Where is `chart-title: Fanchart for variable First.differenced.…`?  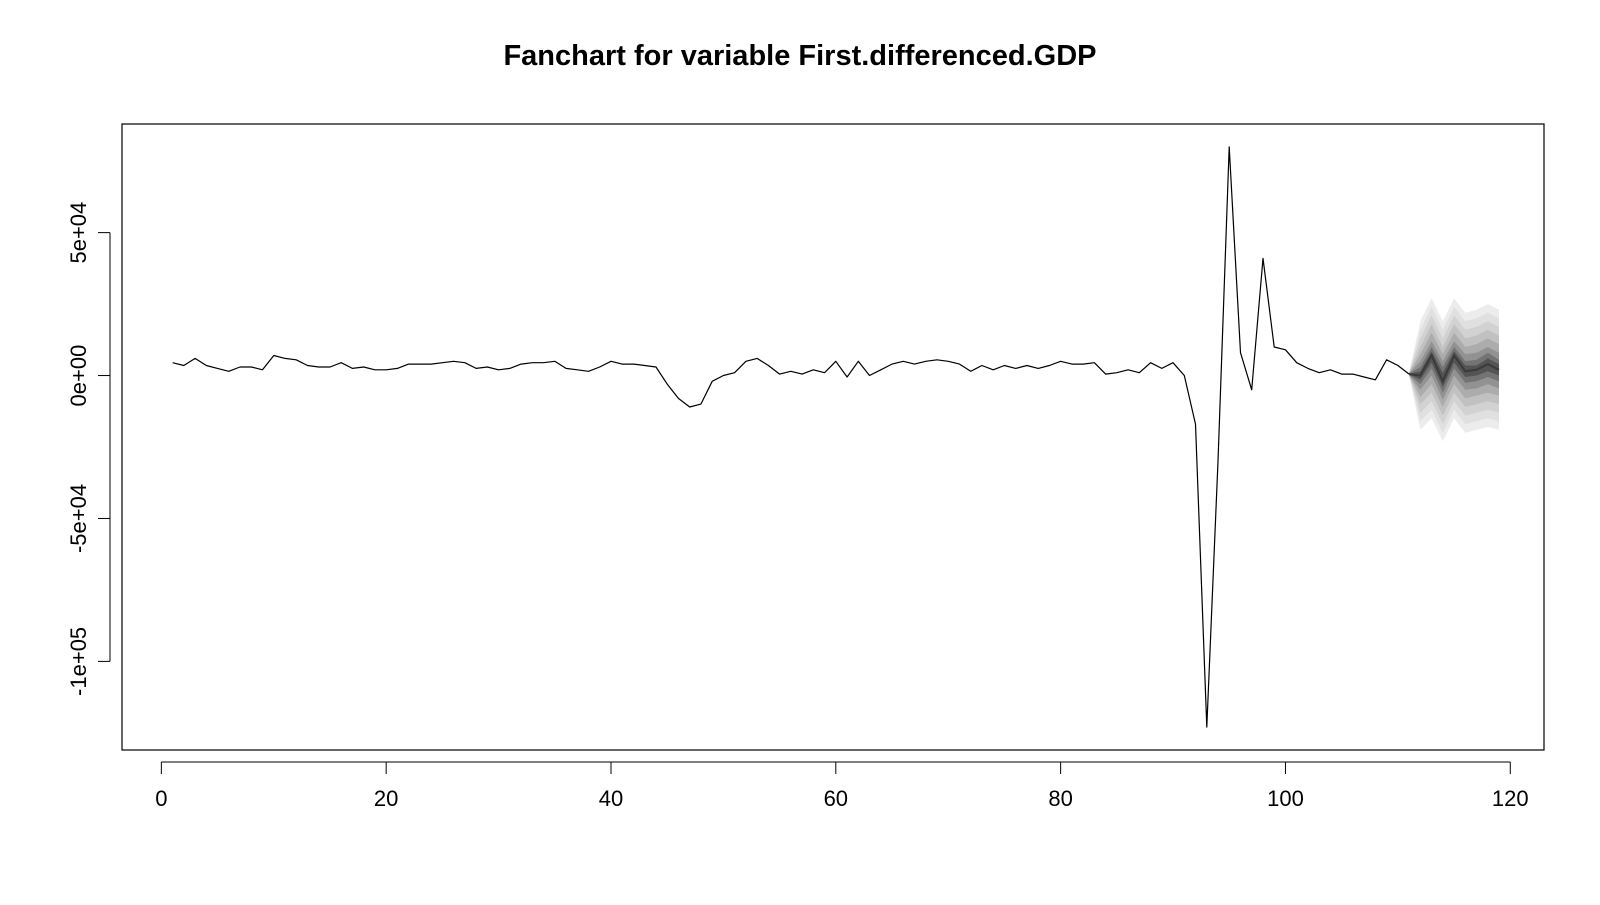
chart-title: Fanchart for variable First.differenced.… is located at coordinates (800, 56).